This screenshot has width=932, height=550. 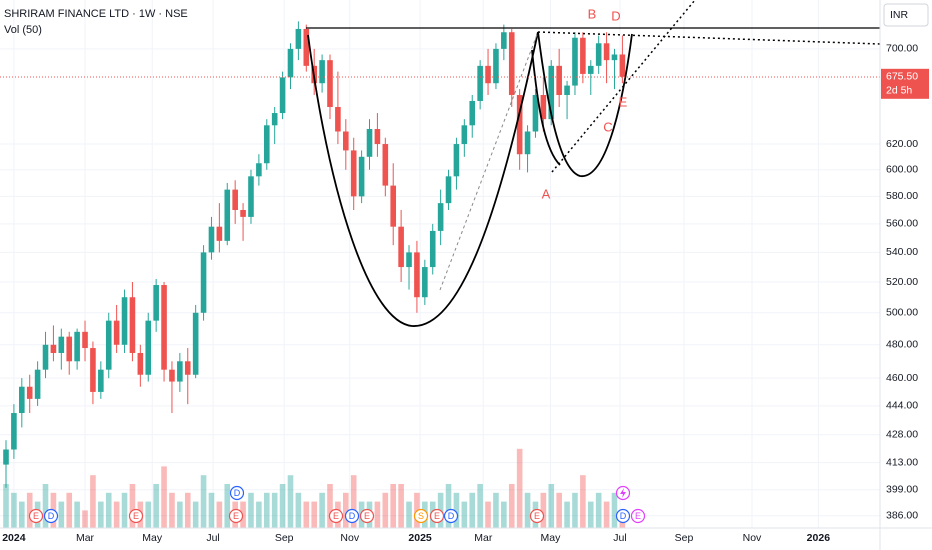 What do you see at coordinates (212, 538) in the screenshot?
I see `x-tick-label: Jul` at bounding box center [212, 538].